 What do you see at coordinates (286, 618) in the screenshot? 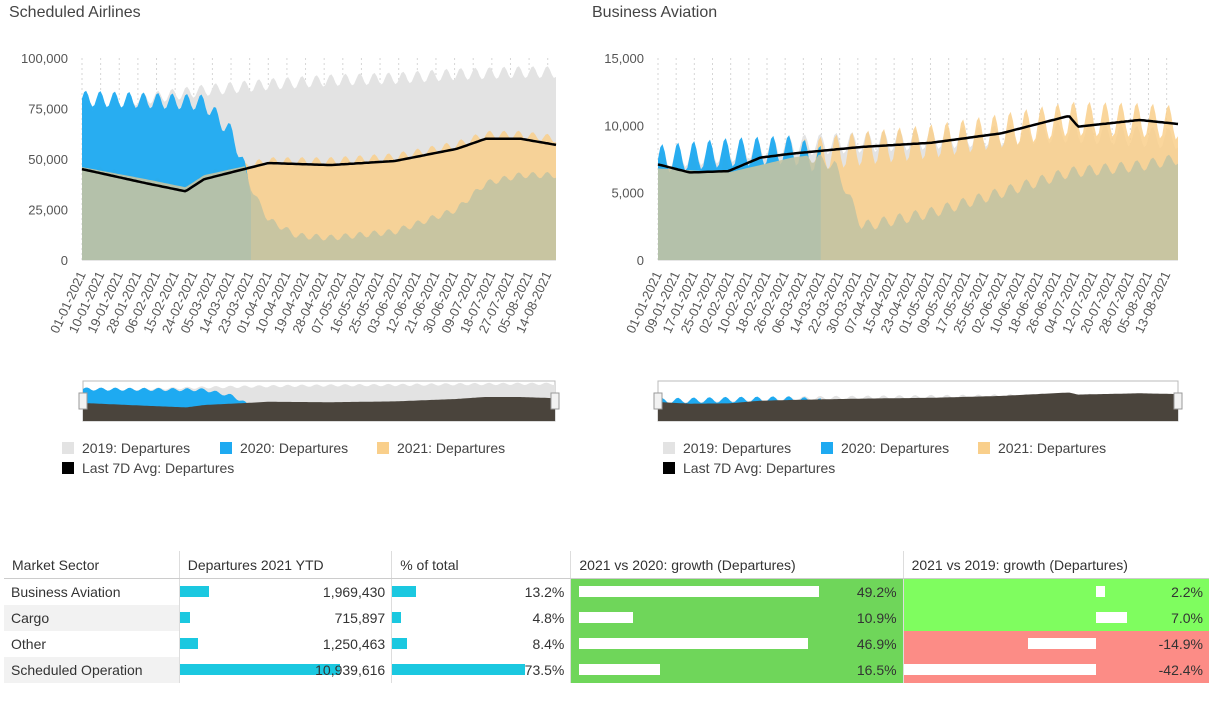
I see `cell-departures: 715,897` at bounding box center [286, 618].